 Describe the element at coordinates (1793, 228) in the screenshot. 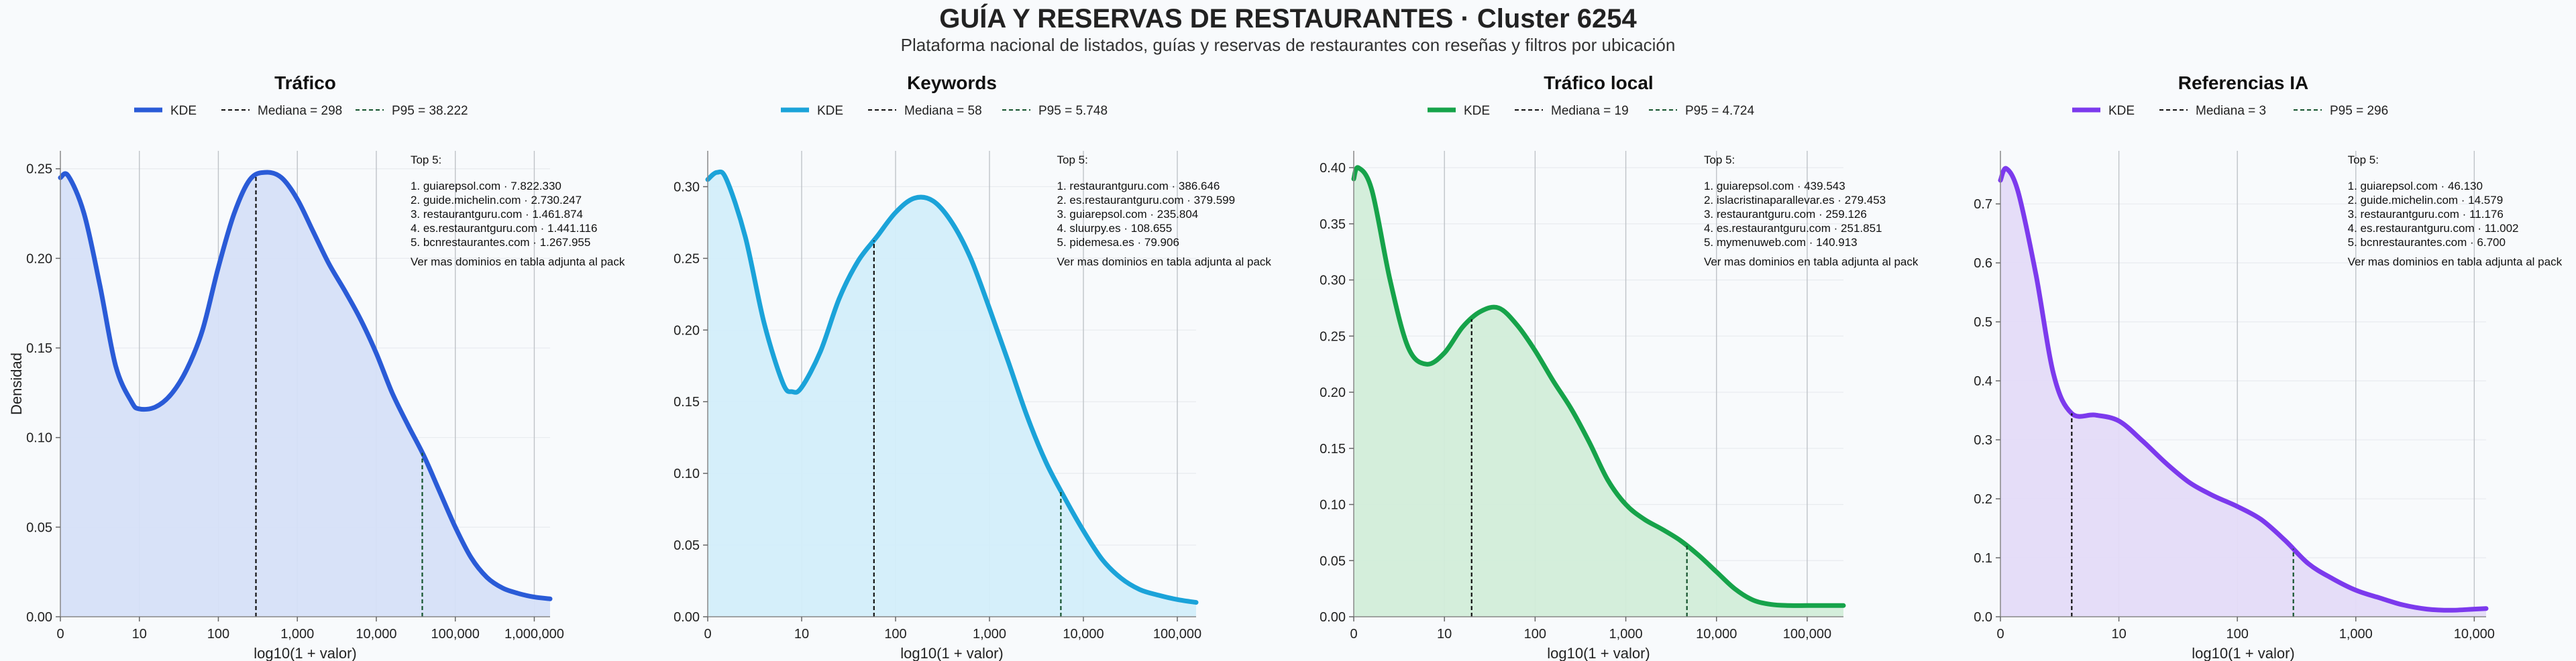

I see `top5-item: 4. es.restaurantguru.com · 251.851` at that location.